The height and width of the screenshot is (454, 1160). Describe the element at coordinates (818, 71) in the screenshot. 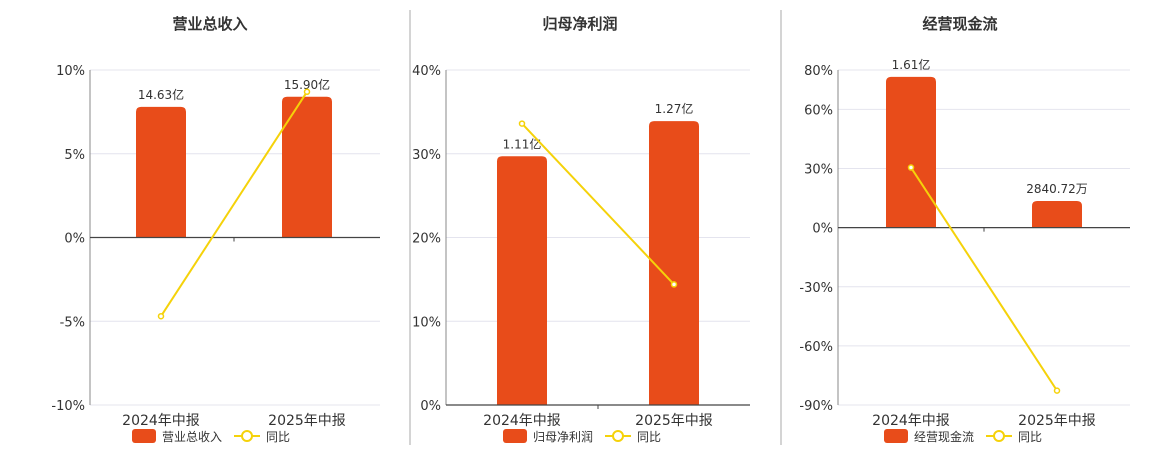

I see `y-tick-label: 80%` at that location.